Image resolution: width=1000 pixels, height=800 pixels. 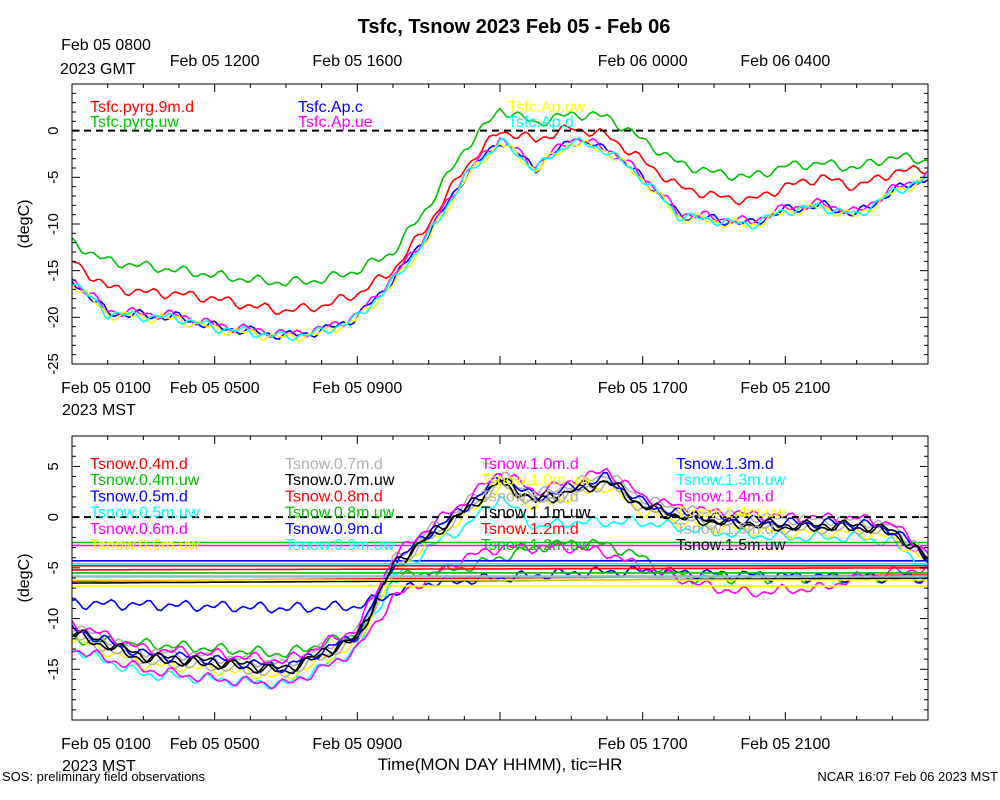 What do you see at coordinates (340, 513) in the screenshot?
I see `legend-entry: Tsnow.0.8m.uw` at bounding box center [340, 513].